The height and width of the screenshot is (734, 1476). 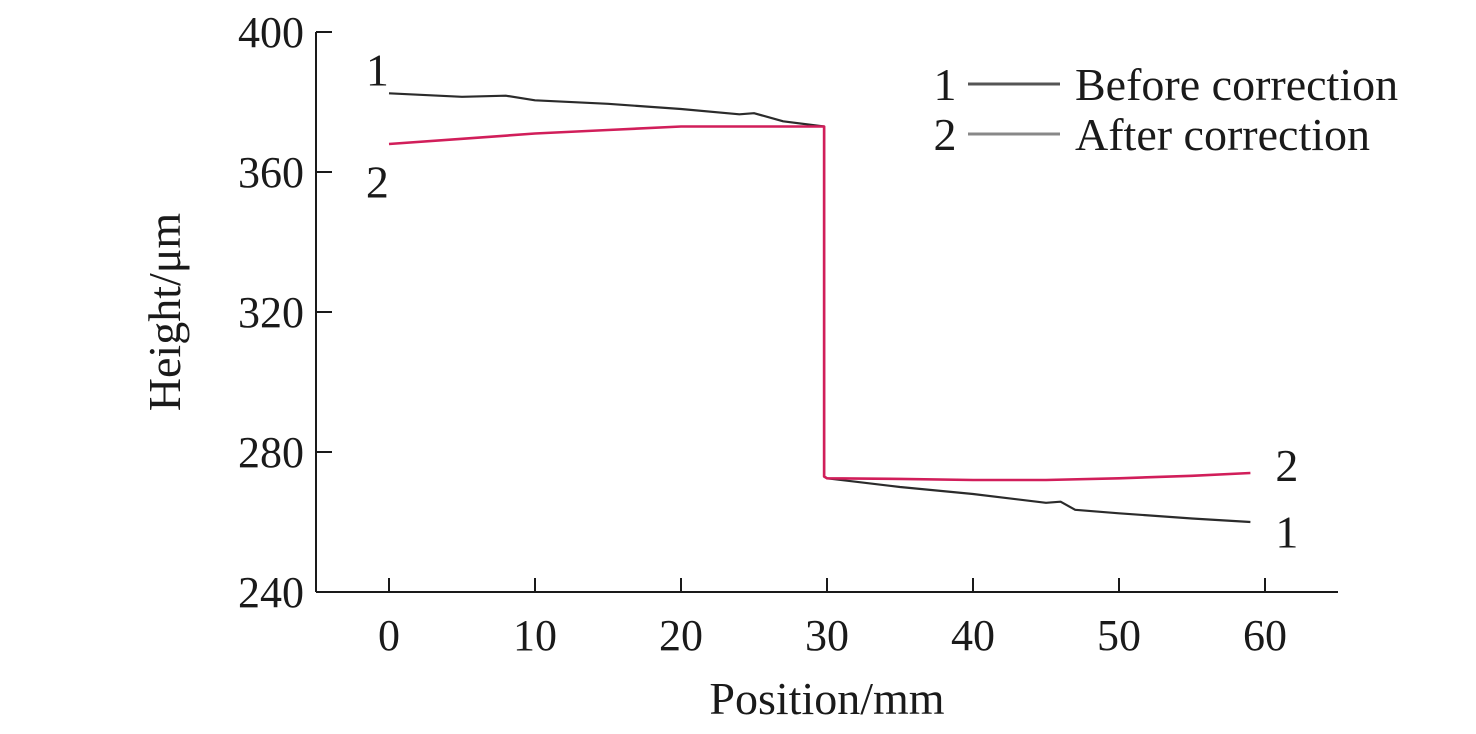 What do you see at coordinates (1236, 84) in the screenshot?
I see `legend-label-1: Before correction` at bounding box center [1236, 84].